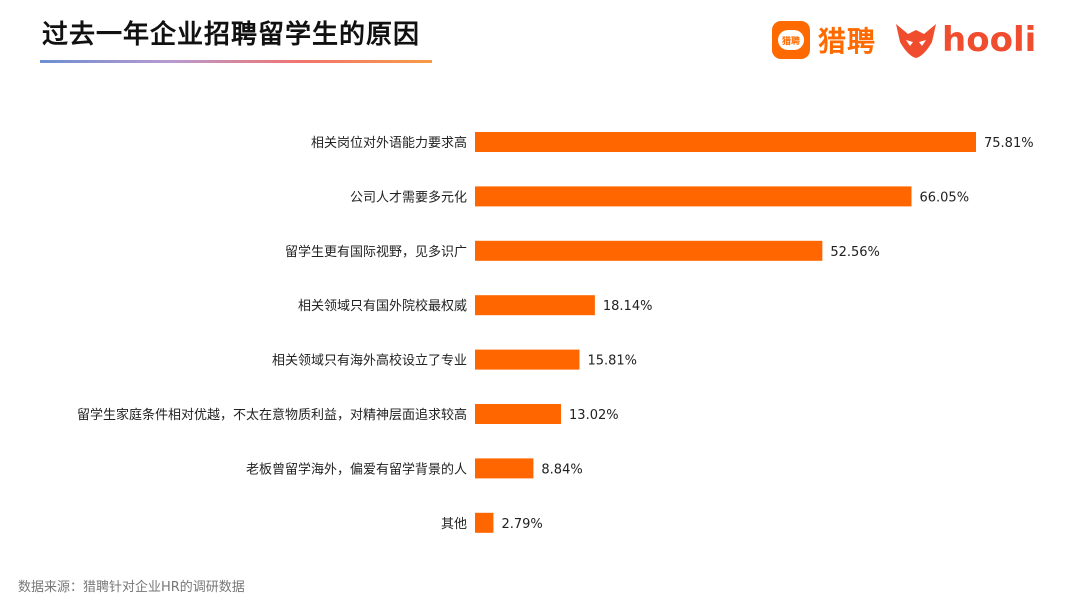  I want to click on category-label: 相关岗位对外语能力要求高, so click(389, 143).